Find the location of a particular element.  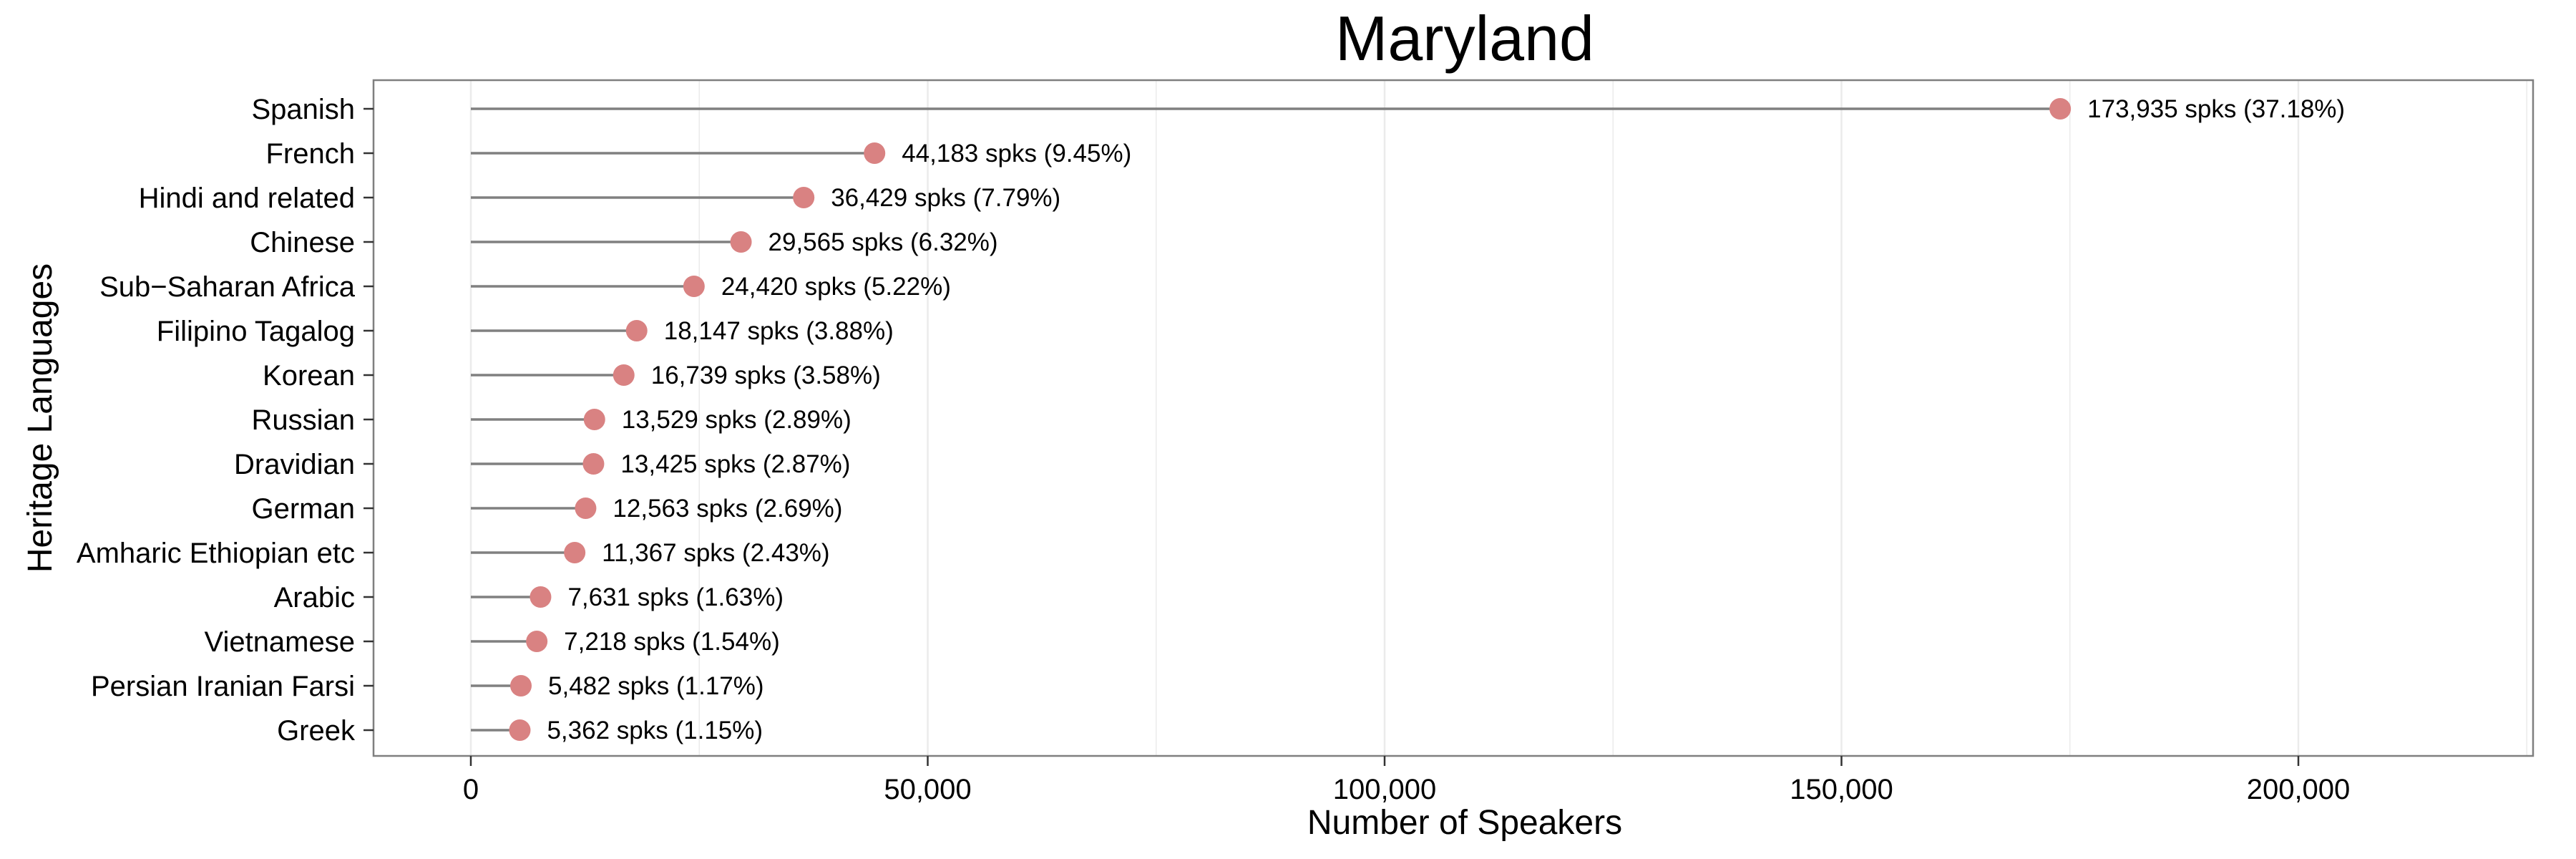

data-label: 18,147 spks (3.88%) is located at coordinates (779, 331).